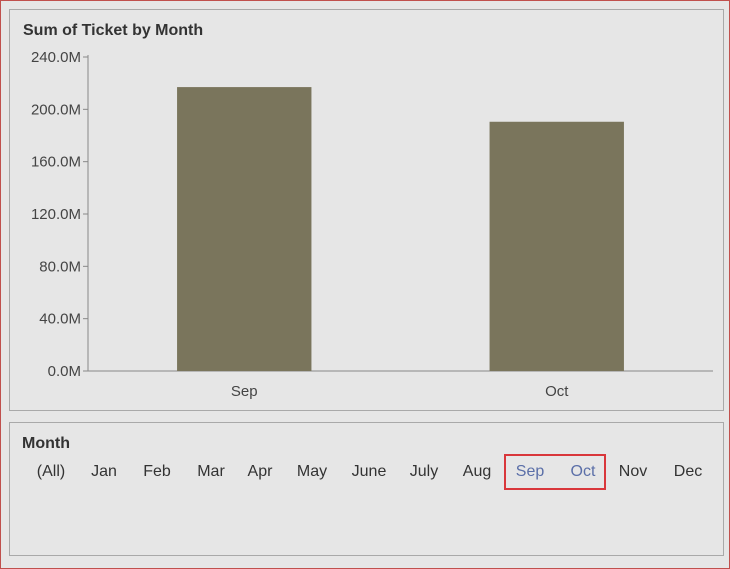  What do you see at coordinates (51, 471) in the screenshot?
I see `month-filter-item-all: (All)` at bounding box center [51, 471].